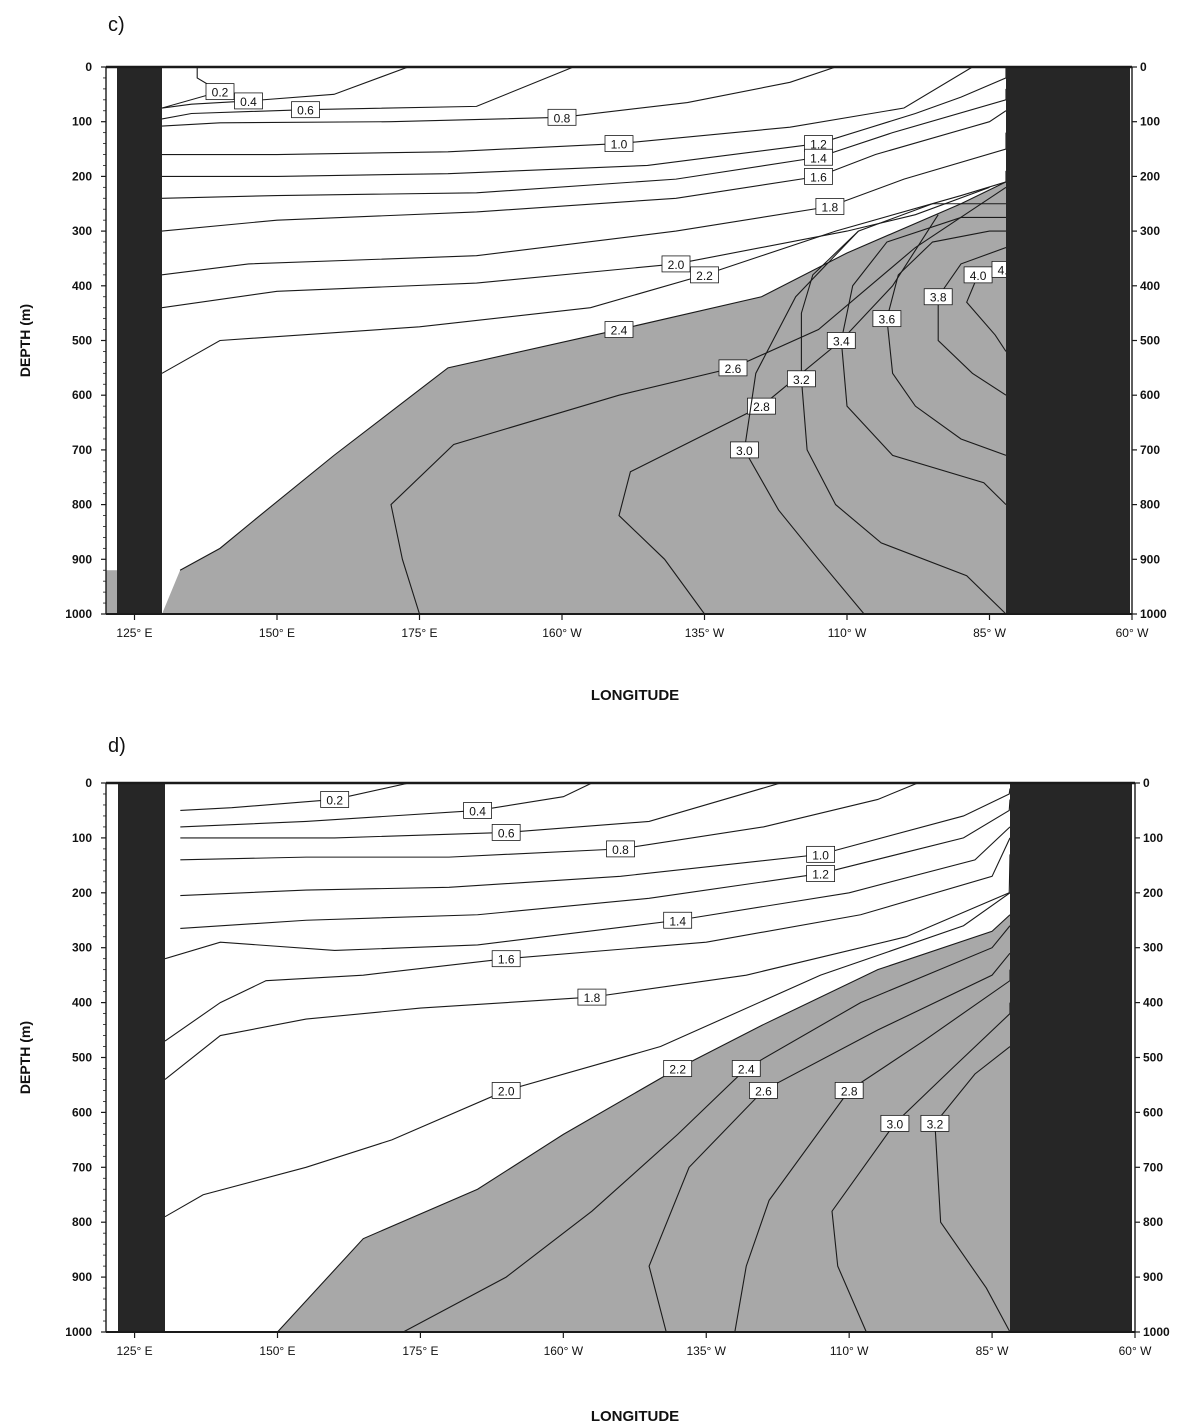 The width and height of the screenshot is (1178, 1425). I want to click on contour-label: 2.8, so click(761, 407).